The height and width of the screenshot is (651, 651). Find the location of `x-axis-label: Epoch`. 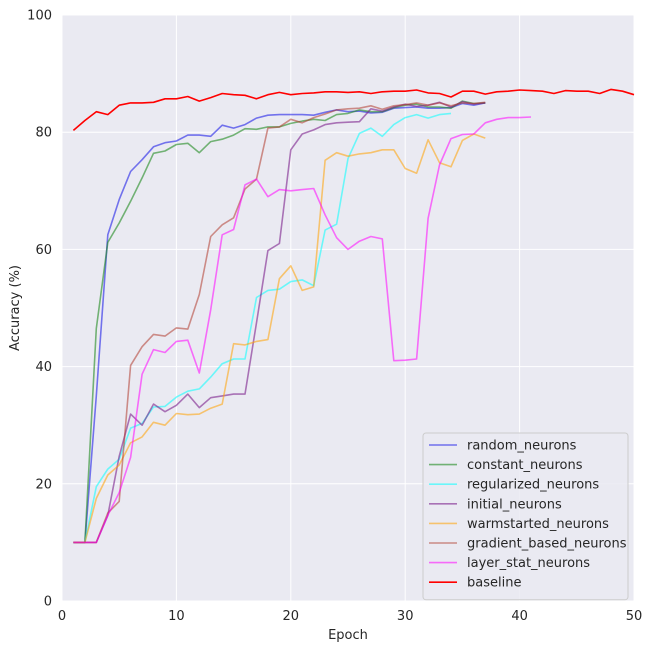

x-axis-label: Epoch is located at coordinates (348, 635).